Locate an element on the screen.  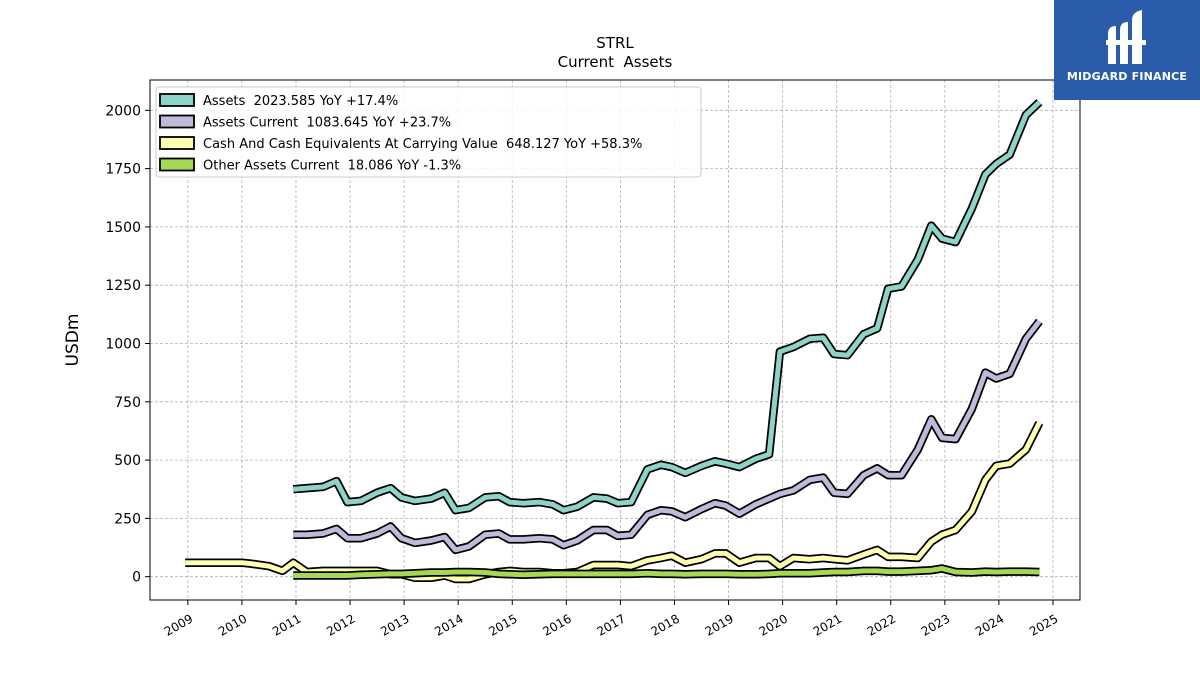
y-tick-label: 1500 is located at coordinates (123, 228).